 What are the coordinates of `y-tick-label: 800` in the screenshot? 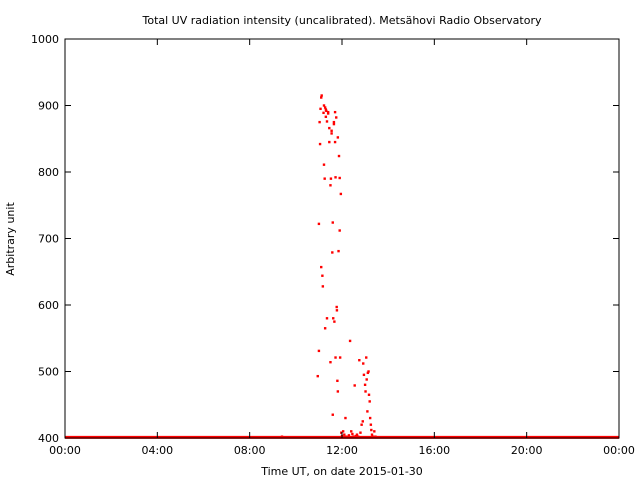 It's located at (48, 172).